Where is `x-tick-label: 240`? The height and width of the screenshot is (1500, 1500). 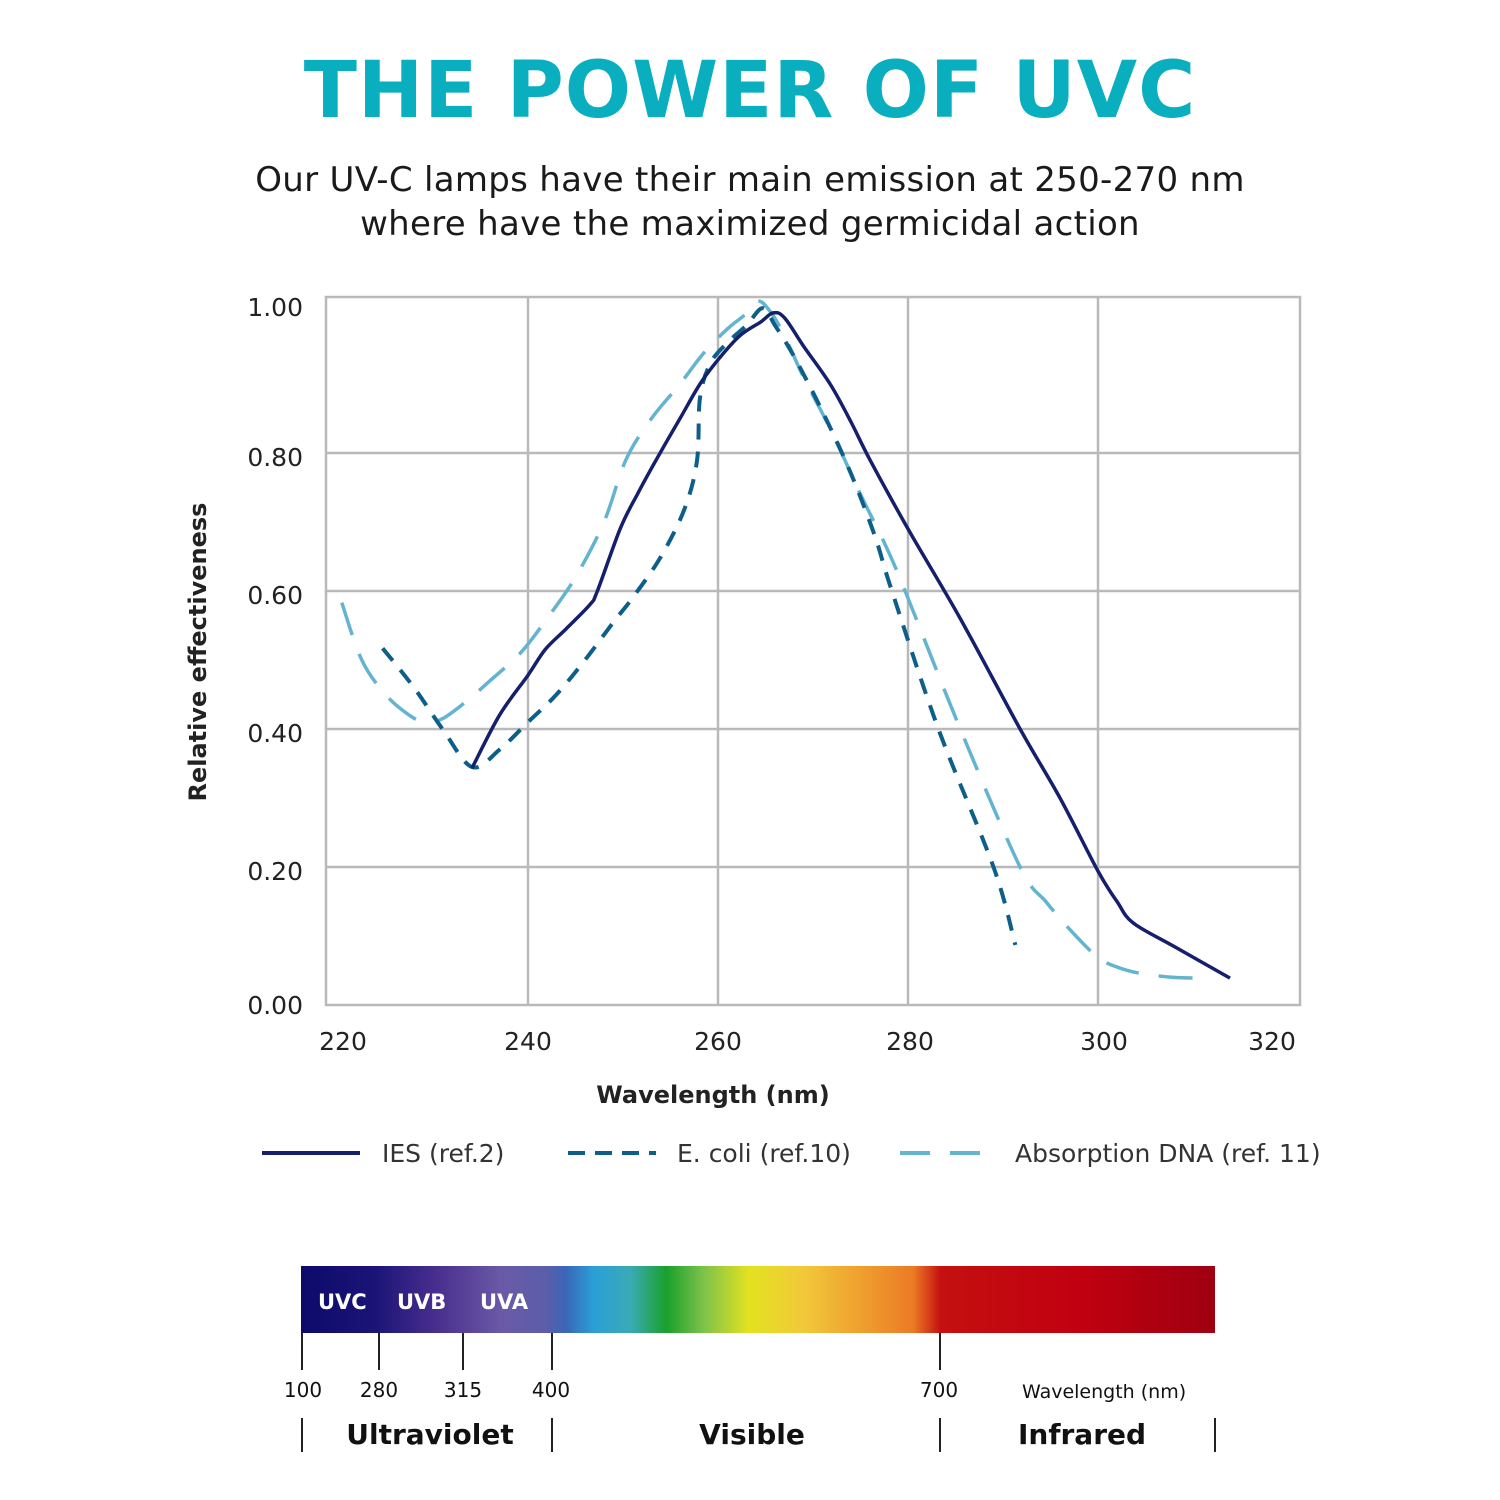 x-tick-label: 240 is located at coordinates (528, 1041).